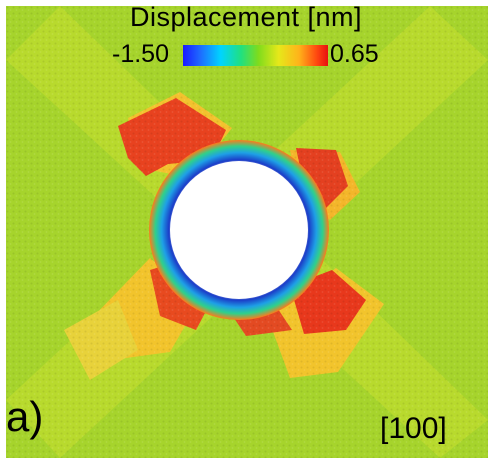  Describe the element at coordinates (140, 54) in the screenshot. I see `colorbar-min-label: -1.50` at that location.